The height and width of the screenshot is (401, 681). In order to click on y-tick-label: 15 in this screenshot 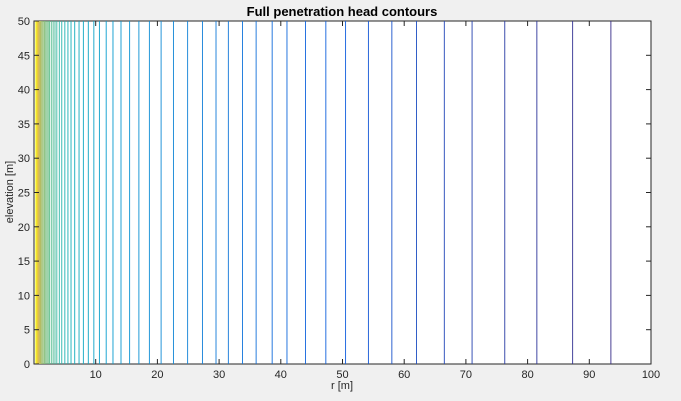, I will do `click(24, 262)`.